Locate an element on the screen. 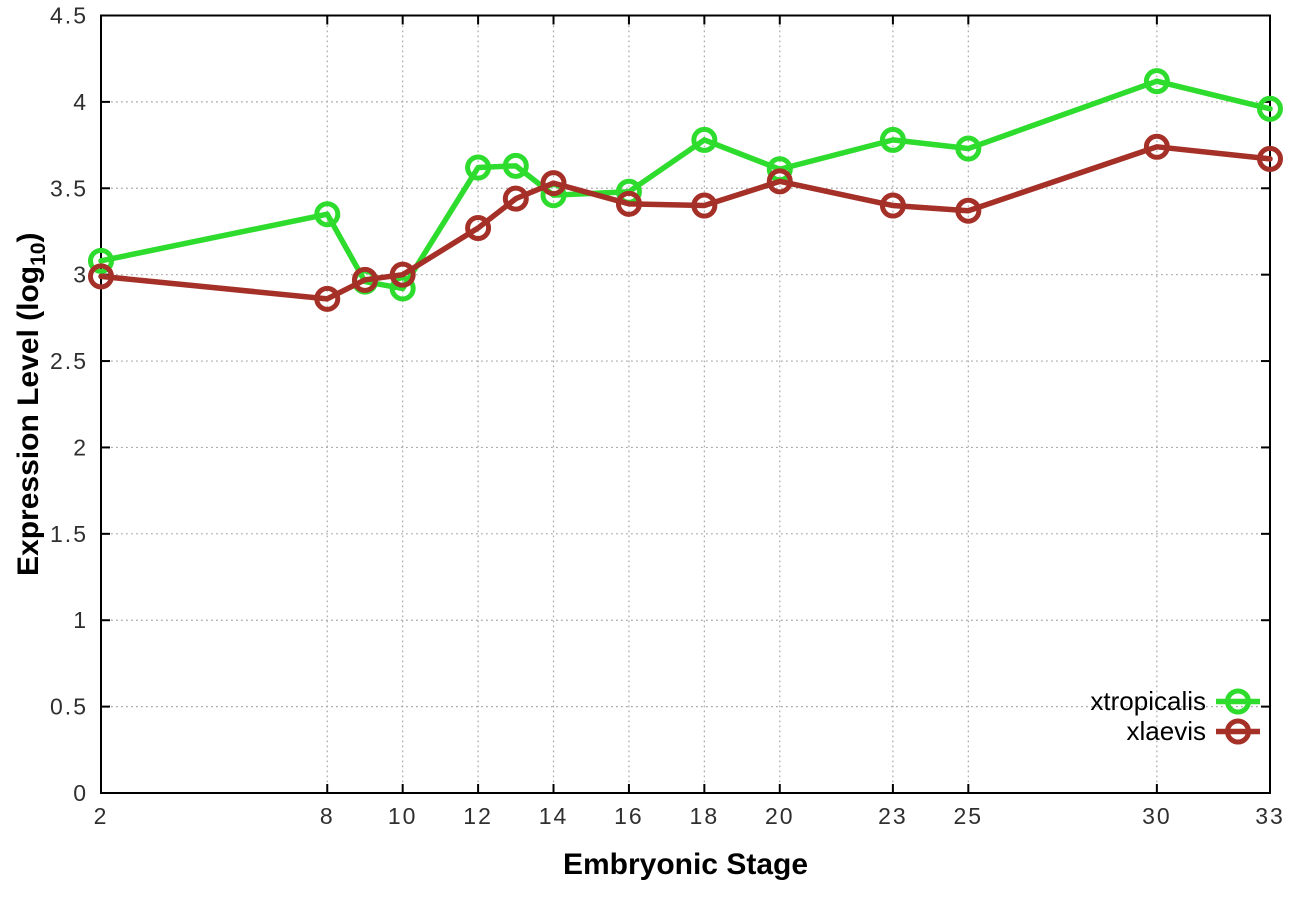  y-axis-tick-label: 1 is located at coordinates (80, 620).